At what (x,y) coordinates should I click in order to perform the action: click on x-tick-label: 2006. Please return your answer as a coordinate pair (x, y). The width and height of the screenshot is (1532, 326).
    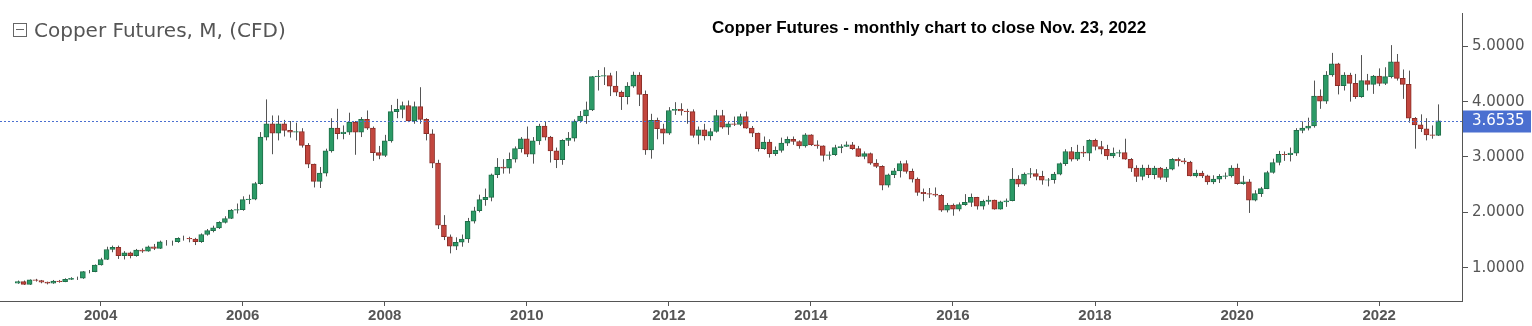
    Looking at the image, I should click on (242, 315).